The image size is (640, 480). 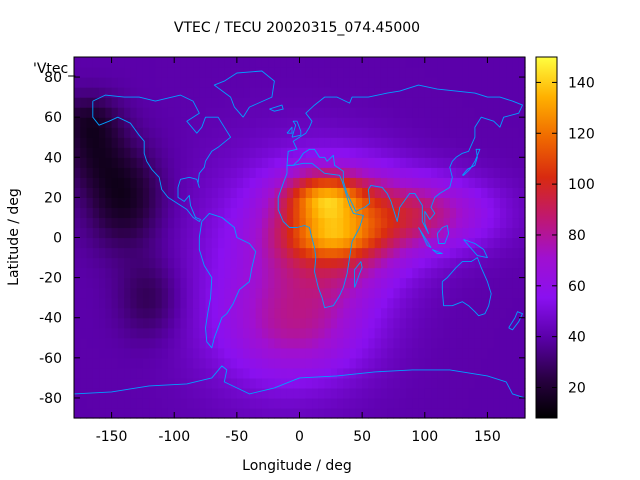 What do you see at coordinates (297, 466) in the screenshot?
I see `x-axis-label: Longitude / deg` at bounding box center [297, 466].